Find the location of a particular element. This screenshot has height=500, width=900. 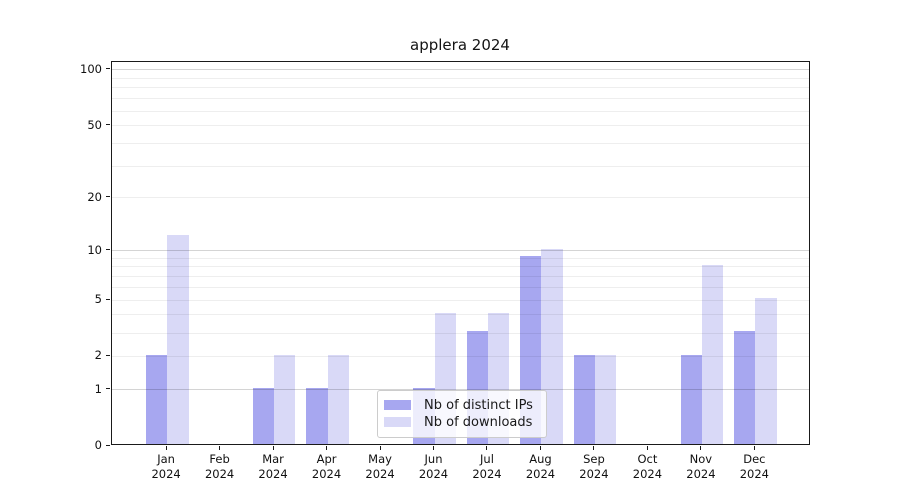

x-tick-label: Dec 2024 is located at coordinates (754, 466).